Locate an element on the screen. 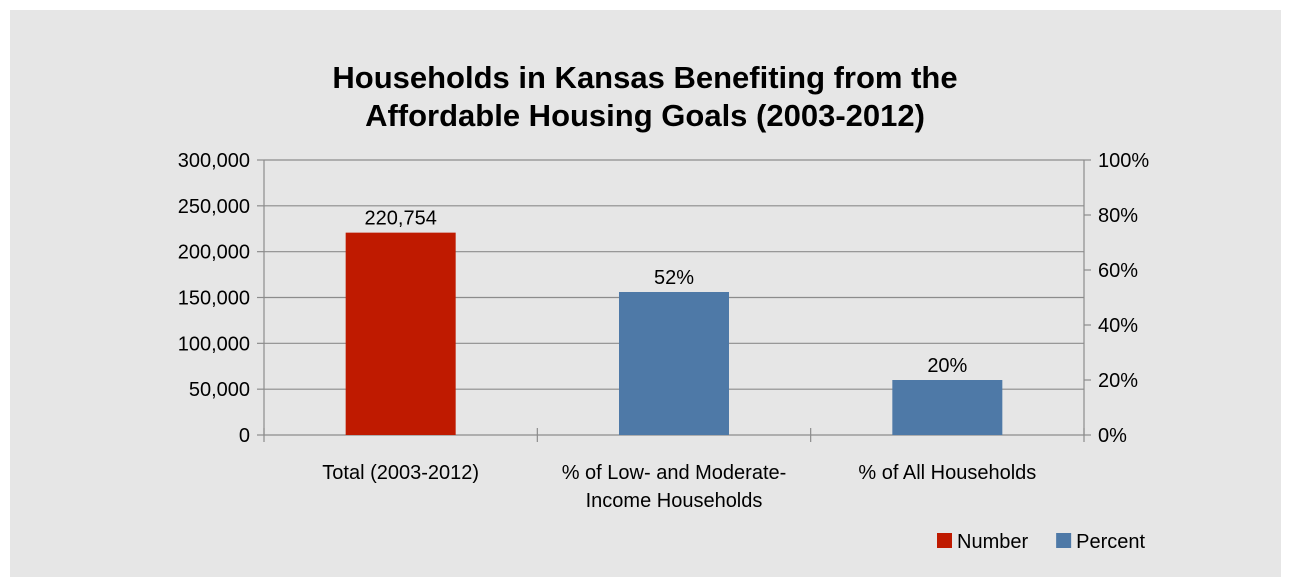 This screenshot has width=1291, height=587. data-label: 52% is located at coordinates (674, 278).